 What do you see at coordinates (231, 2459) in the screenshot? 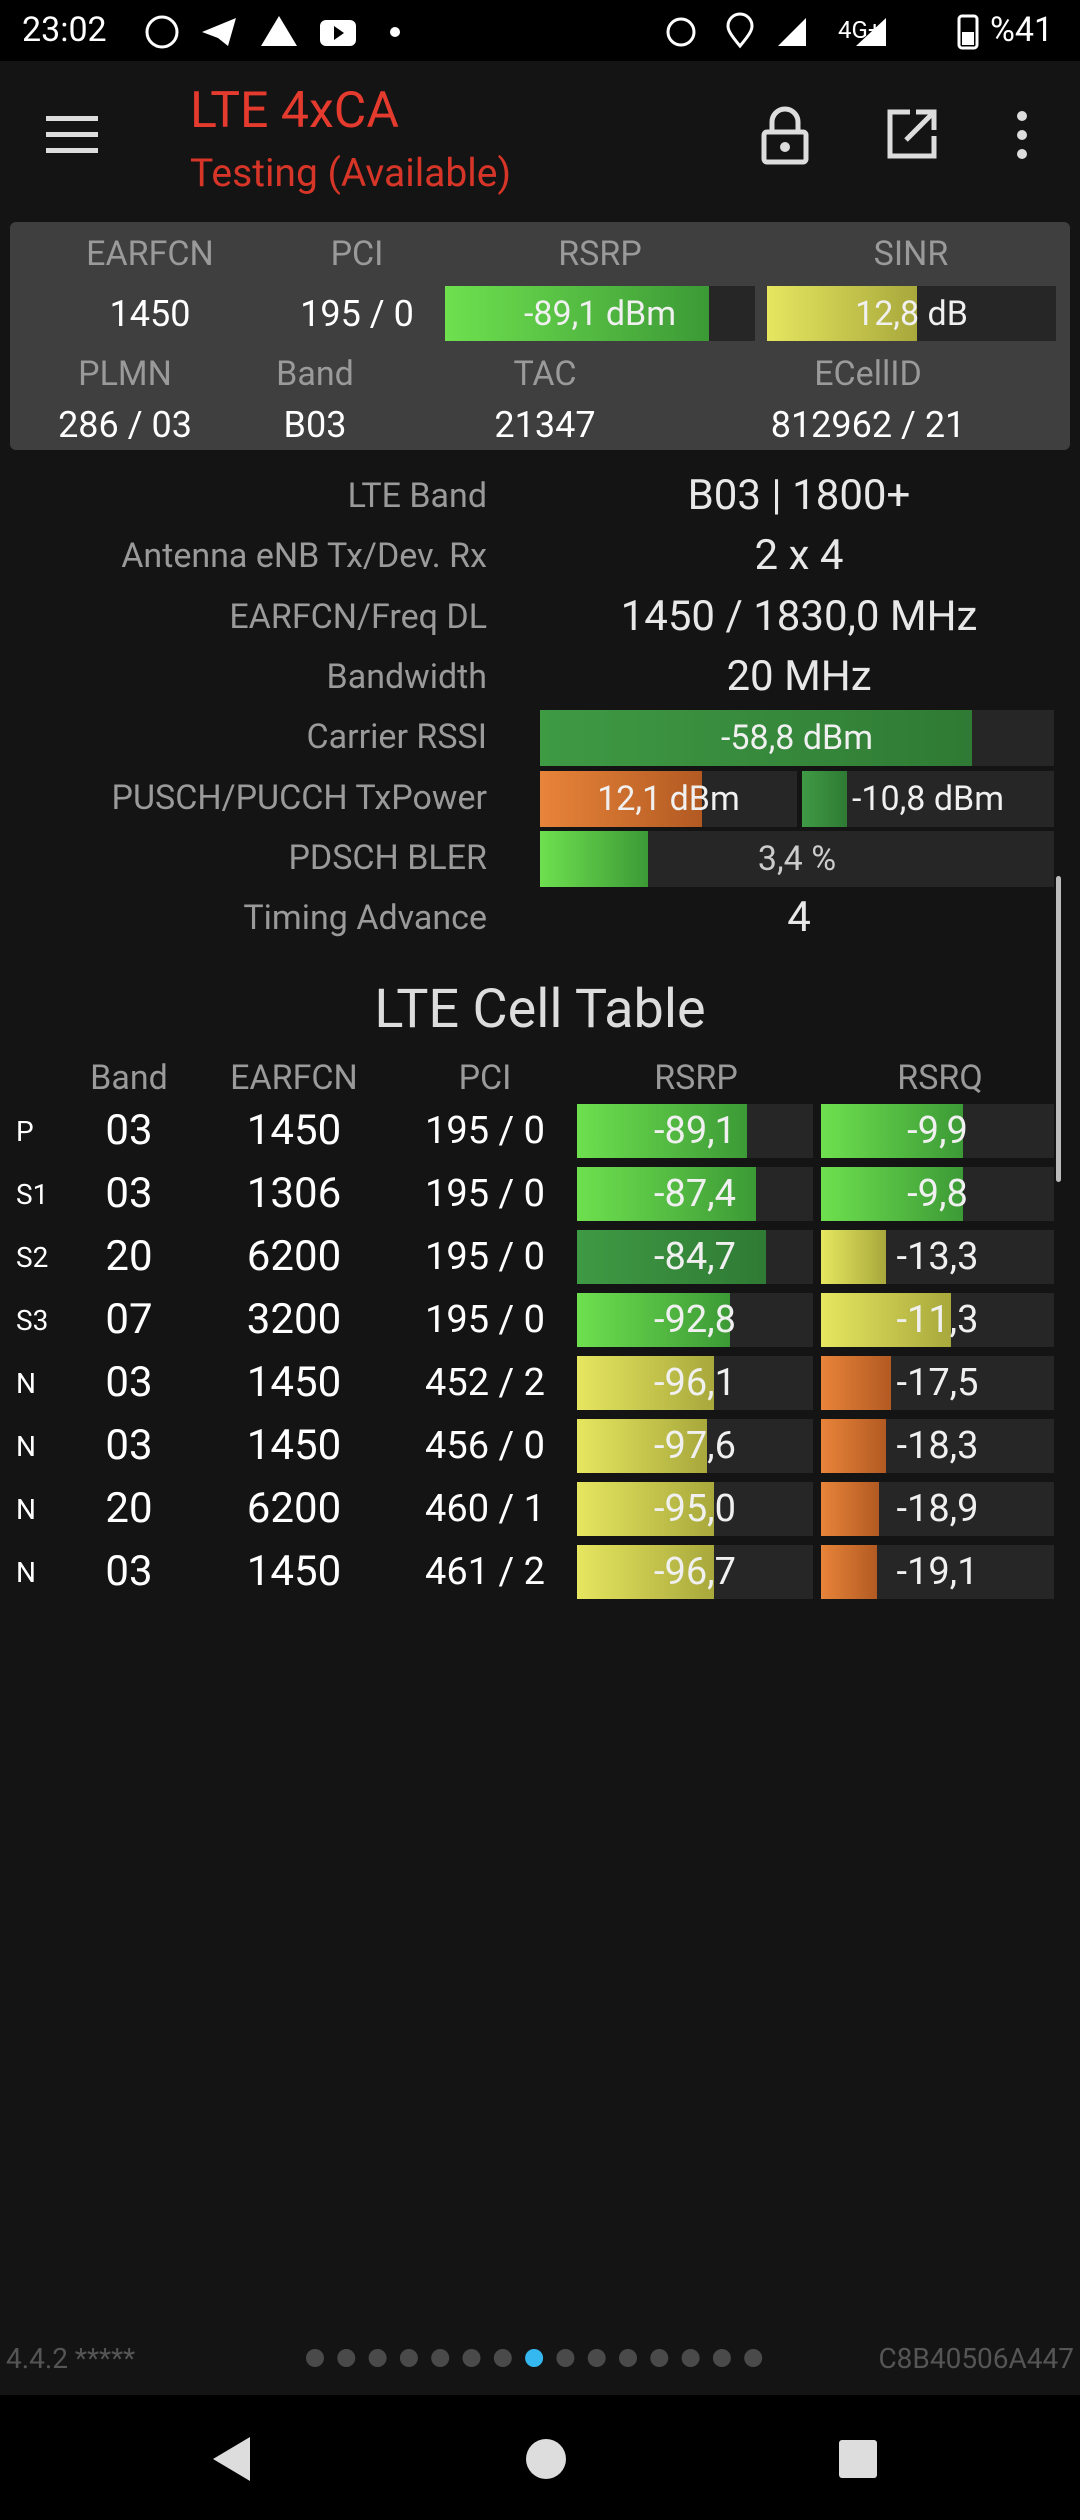
I see `back-button` at bounding box center [231, 2459].